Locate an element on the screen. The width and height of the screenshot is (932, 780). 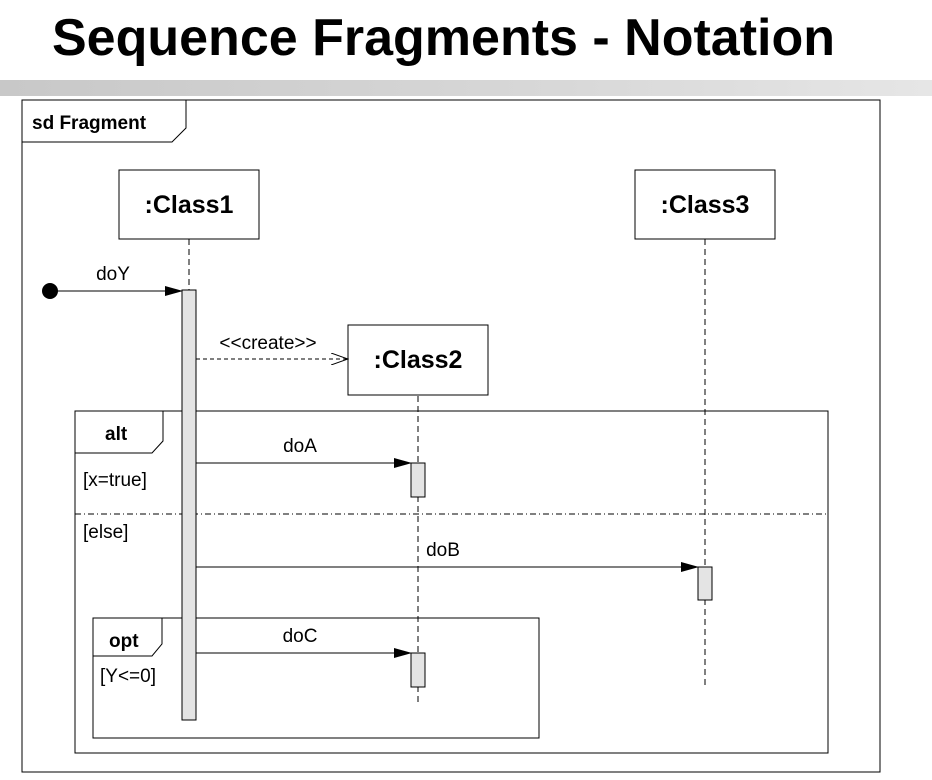
opt-fragment is located at coordinates (316, 678).